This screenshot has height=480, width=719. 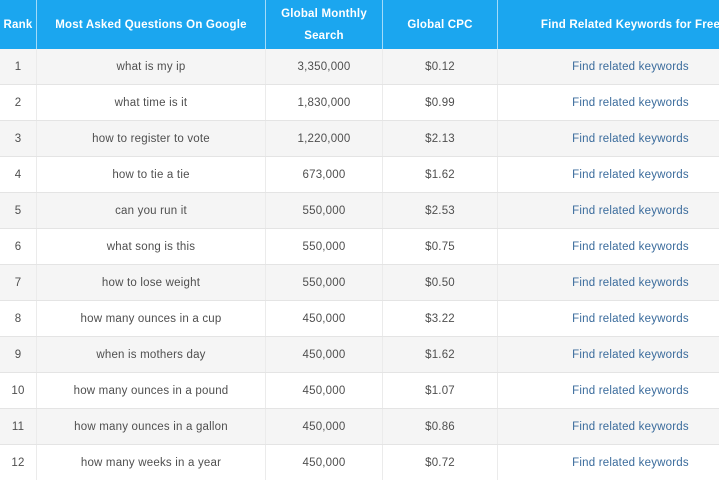 I want to click on question-cell: how many ounces in a cup, so click(x=150, y=318).